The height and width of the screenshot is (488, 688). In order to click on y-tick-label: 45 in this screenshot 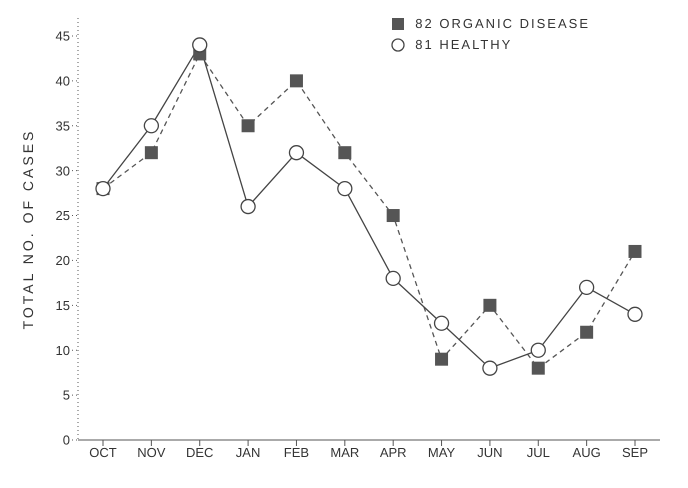, I will do `click(63, 36)`.